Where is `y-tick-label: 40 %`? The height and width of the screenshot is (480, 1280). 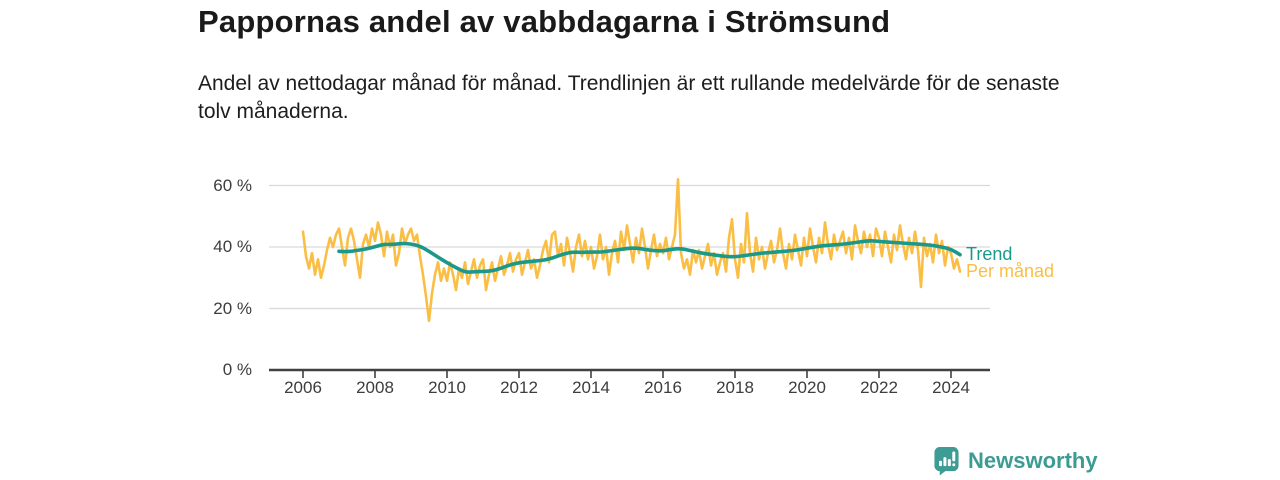
y-tick-label: 40 % is located at coordinates (232, 246).